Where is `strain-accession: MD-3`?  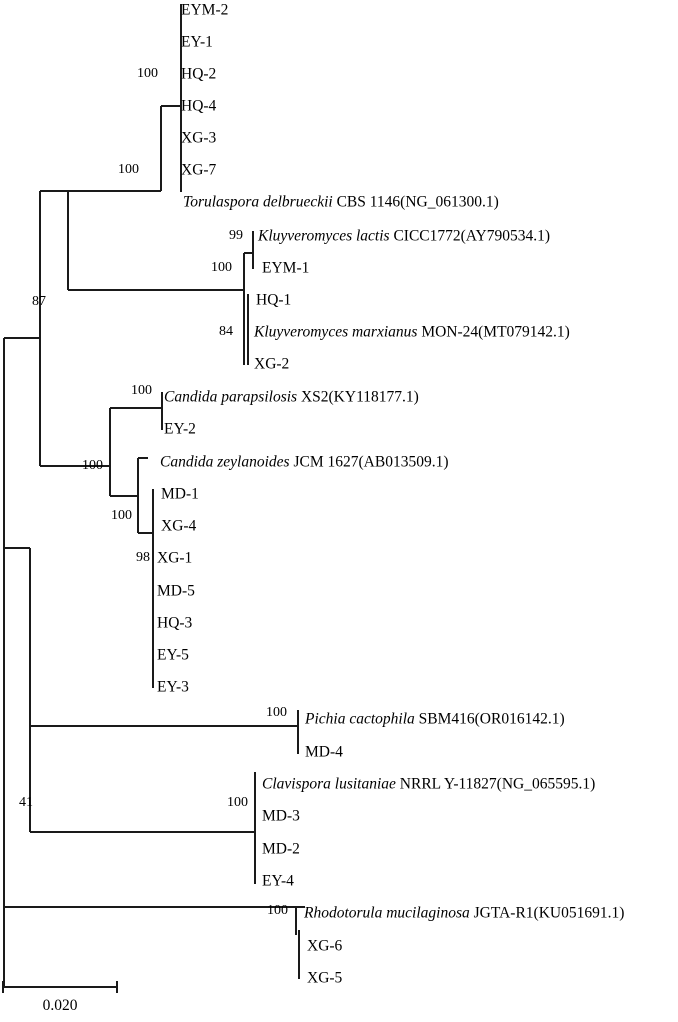 strain-accession: MD-3 is located at coordinates (281, 816).